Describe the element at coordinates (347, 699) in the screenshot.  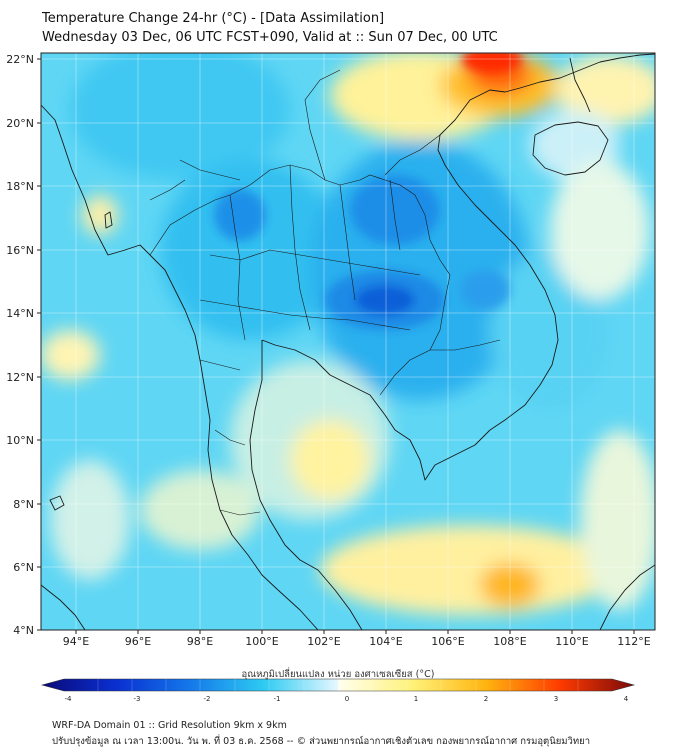
I see `colorbar-tick: 0` at that location.